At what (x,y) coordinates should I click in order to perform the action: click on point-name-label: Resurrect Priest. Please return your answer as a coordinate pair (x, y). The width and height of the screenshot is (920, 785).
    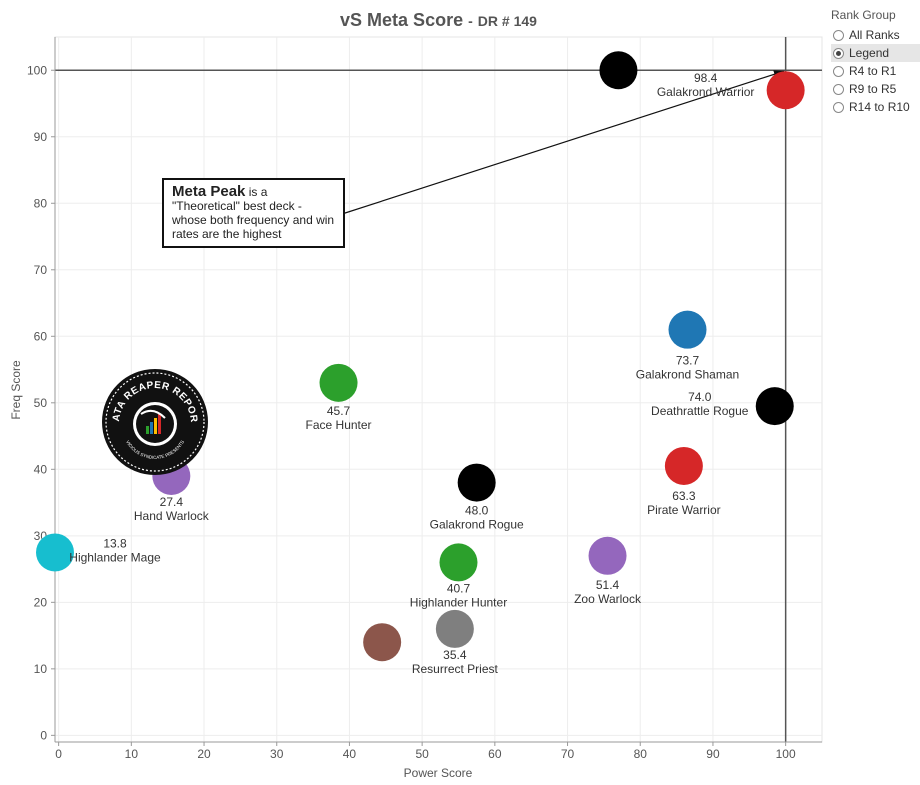
    Looking at the image, I should click on (455, 669).